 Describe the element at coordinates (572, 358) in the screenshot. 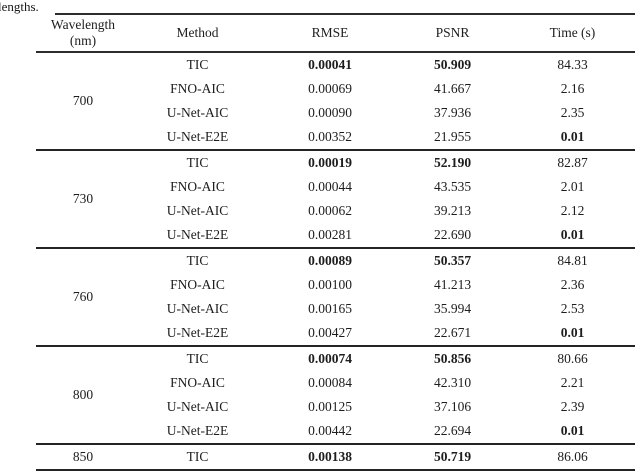

I see `time-cell: 80.66` at that location.